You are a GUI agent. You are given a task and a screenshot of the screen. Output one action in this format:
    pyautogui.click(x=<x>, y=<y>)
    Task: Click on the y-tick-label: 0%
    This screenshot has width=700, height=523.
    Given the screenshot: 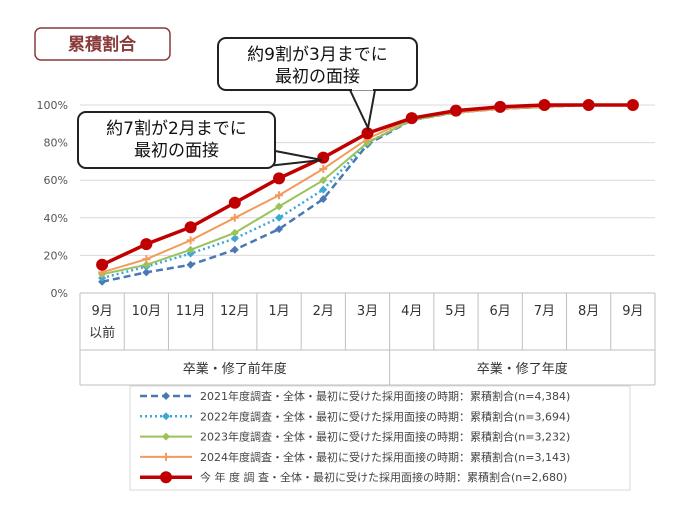 What is the action you would take?
    pyautogui.click(x=59, y=293)
    